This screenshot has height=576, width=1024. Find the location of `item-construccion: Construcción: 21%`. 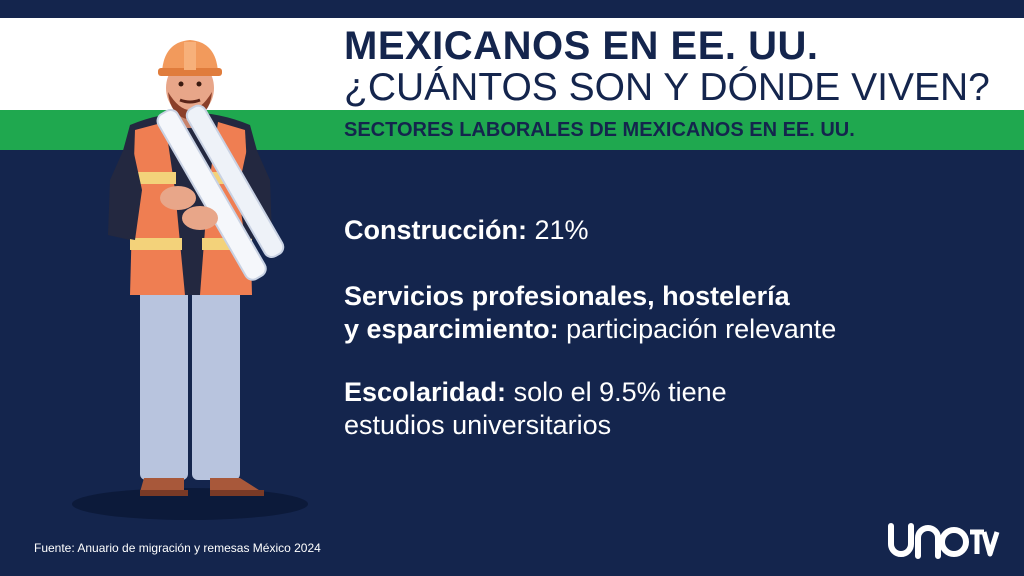

item-construccion: Construcción: 21% is located at coordinates (466, 230).